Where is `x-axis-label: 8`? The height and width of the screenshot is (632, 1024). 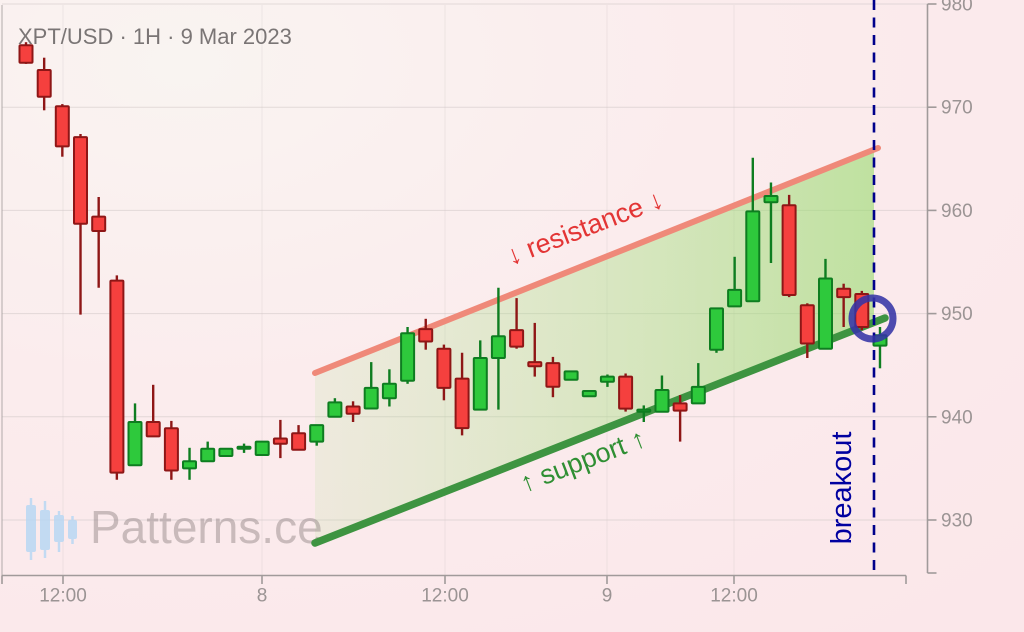
x-axis-label: 8 is located at coordinates (262, 596).